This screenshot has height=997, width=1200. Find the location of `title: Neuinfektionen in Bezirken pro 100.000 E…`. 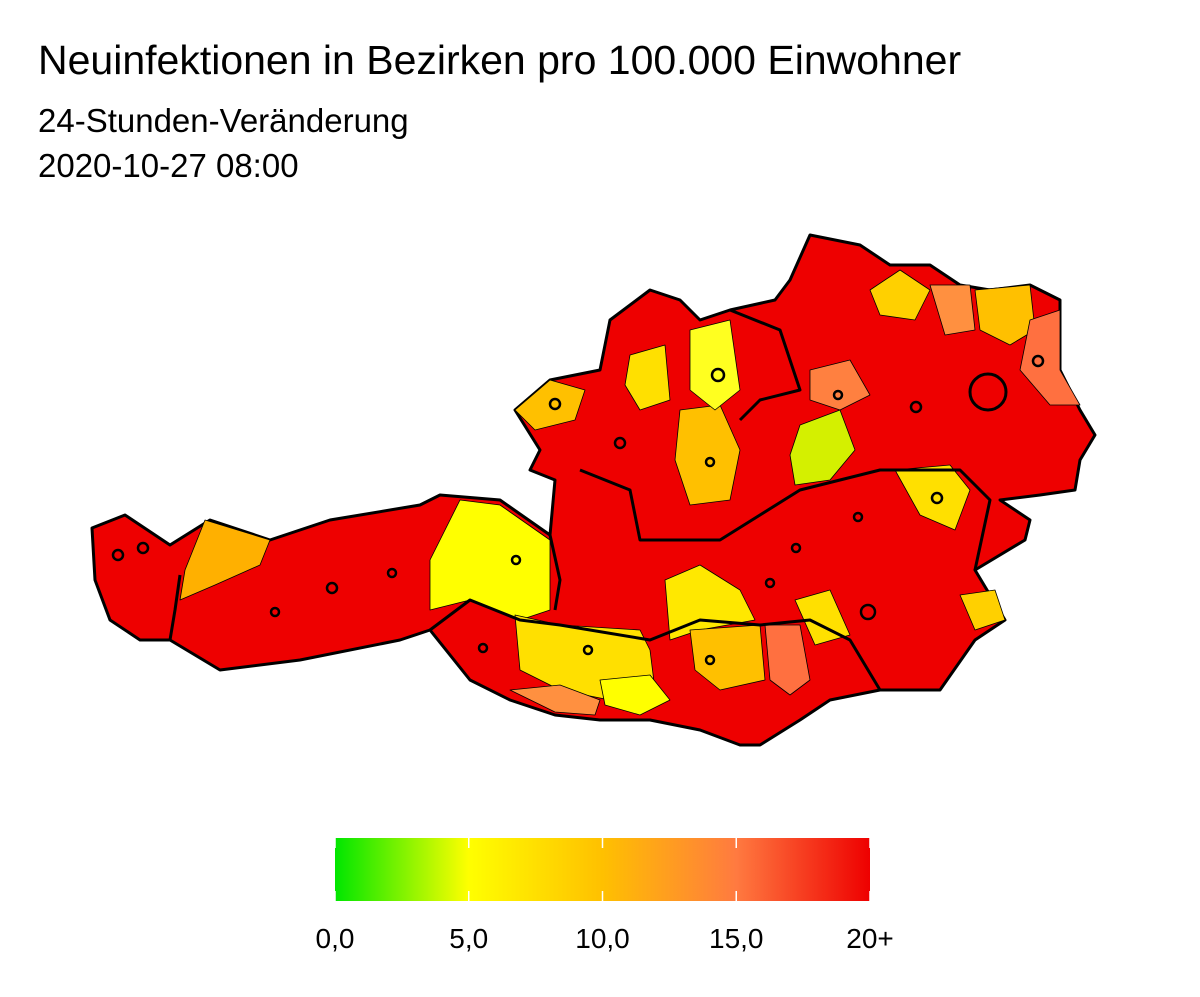

title: Neuinfektionen in Bezirken pro 100.000 E… is located at coordinates (499, 60).